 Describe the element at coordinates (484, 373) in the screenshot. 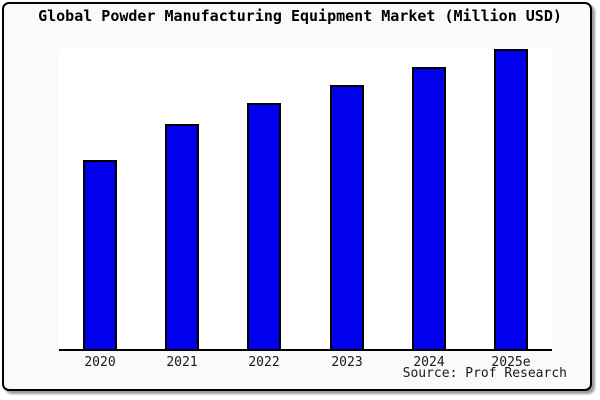

I see `source-attribution: Source: Prof Research` at that location.